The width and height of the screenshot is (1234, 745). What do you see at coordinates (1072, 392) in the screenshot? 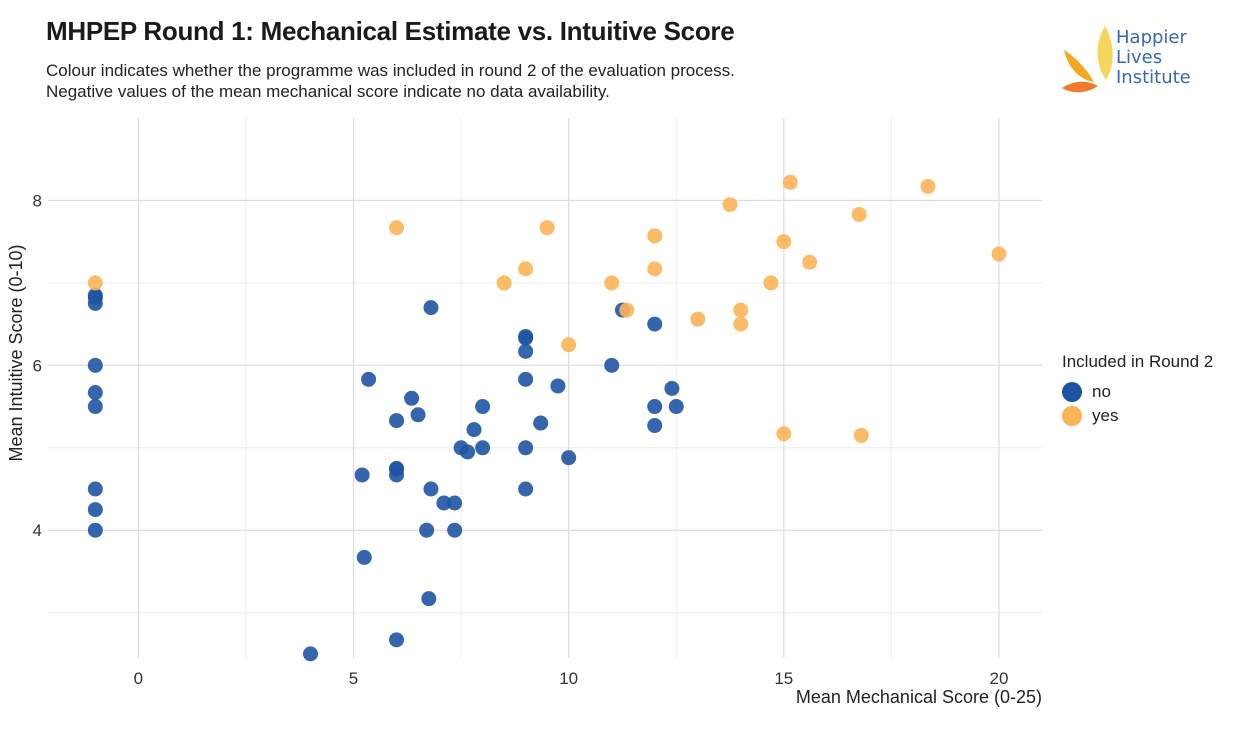
I see `legend-swatch-no` at bounding box center [1072, 392].